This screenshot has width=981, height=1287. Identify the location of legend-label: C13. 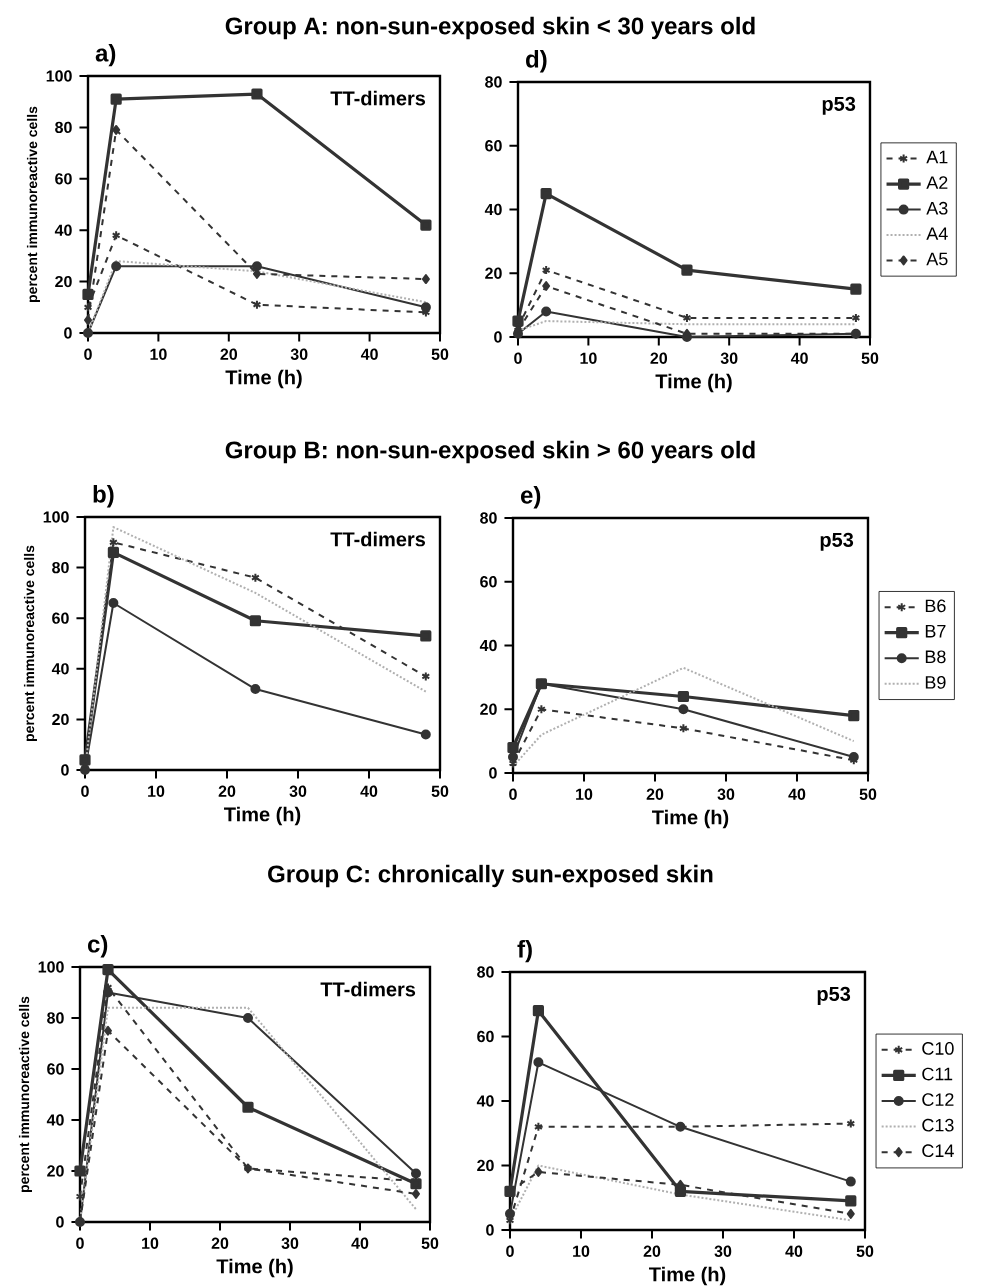
(938, 1125).